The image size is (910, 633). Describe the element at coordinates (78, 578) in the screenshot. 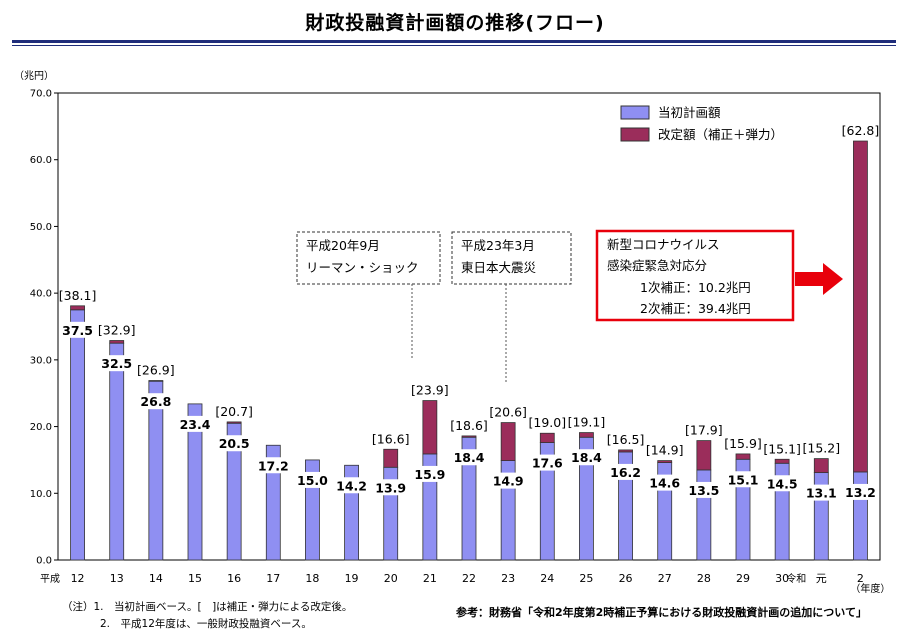

I see `x-tick-label: 12` at that location.